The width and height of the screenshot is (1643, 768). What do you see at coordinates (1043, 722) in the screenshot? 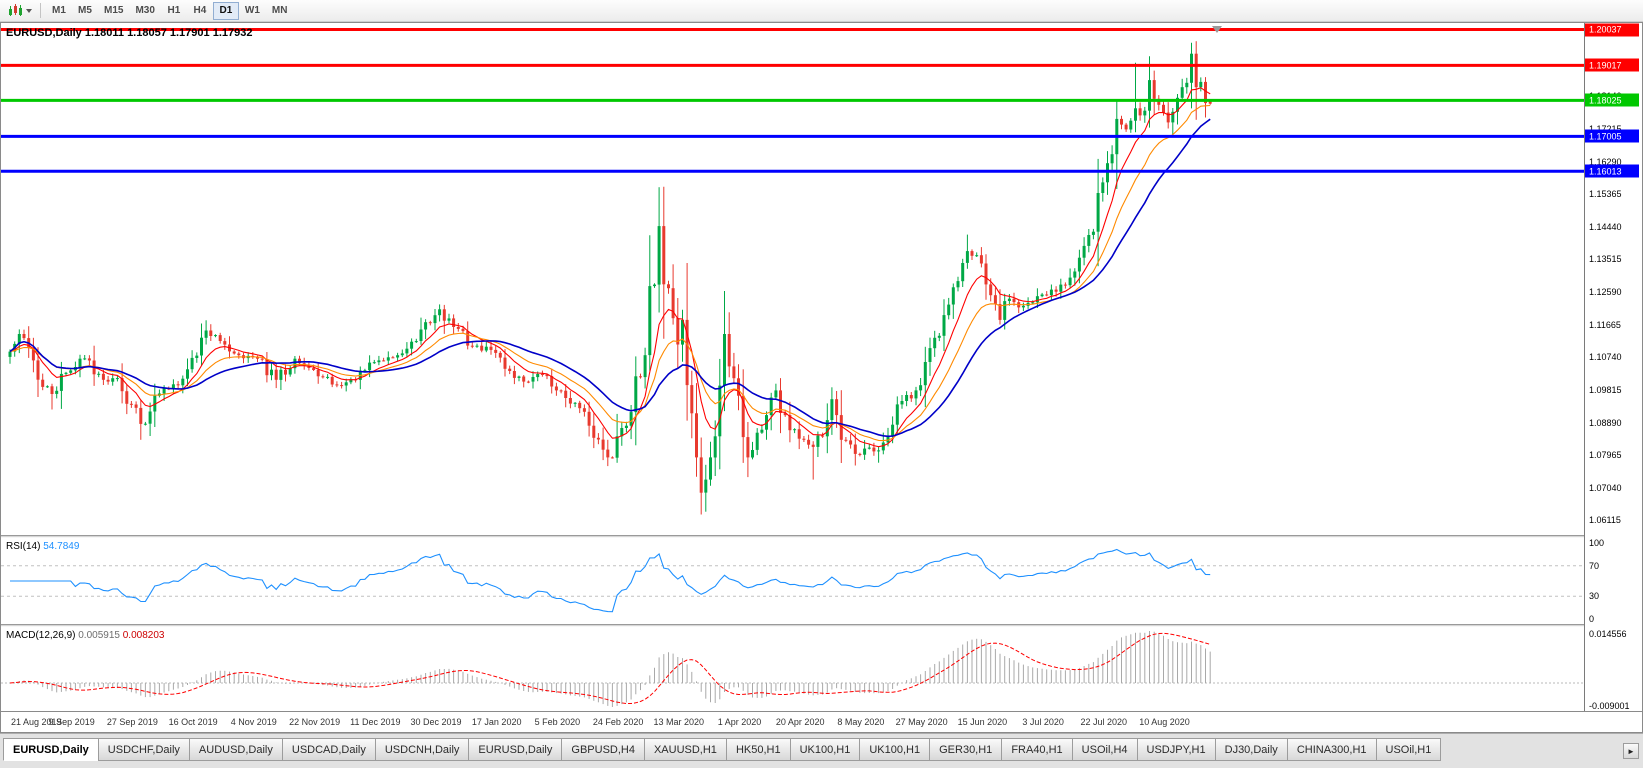
I see `date-tick-label: 3 Jul 2020` at bounding box center [1043, 722].